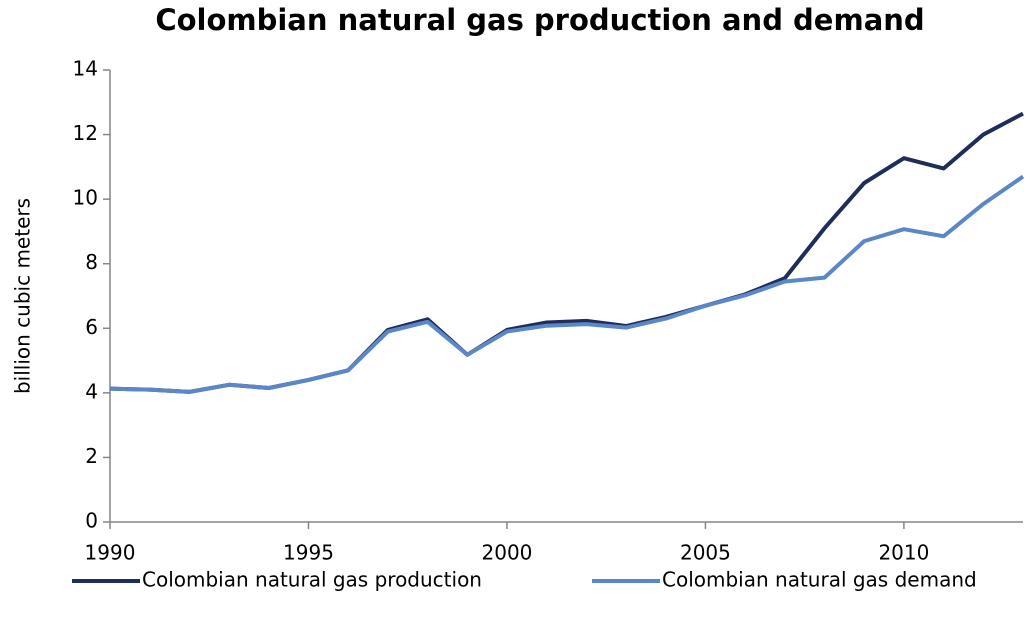 Image resolution: width=1025 pixels, height=626 pixels. I want to click on legend-label: Colombian natural gas demand, so click(819, 580).